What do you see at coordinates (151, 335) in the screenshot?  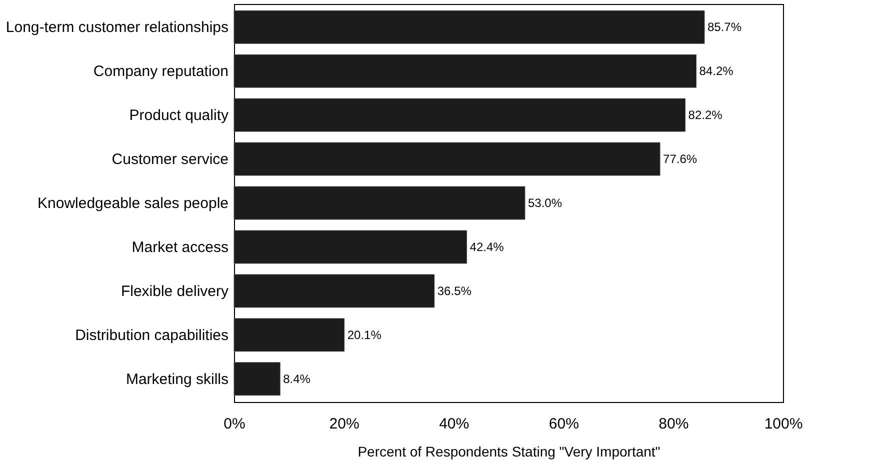 I see `y-tick-label: Distribution capabilities` at bounding box center [151, 335].